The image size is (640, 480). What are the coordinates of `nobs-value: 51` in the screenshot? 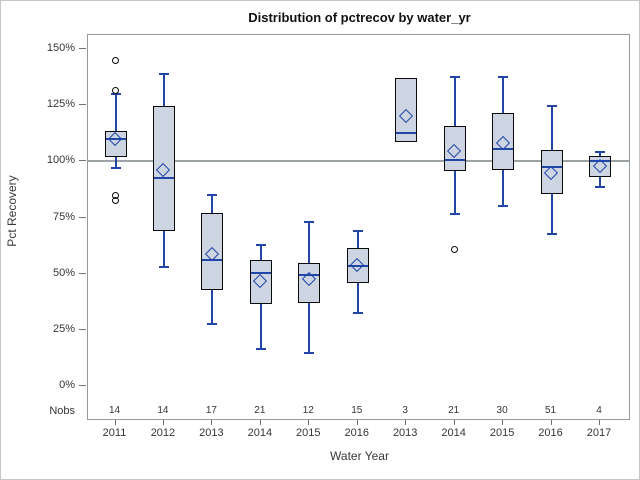 It's located at (550, 410).